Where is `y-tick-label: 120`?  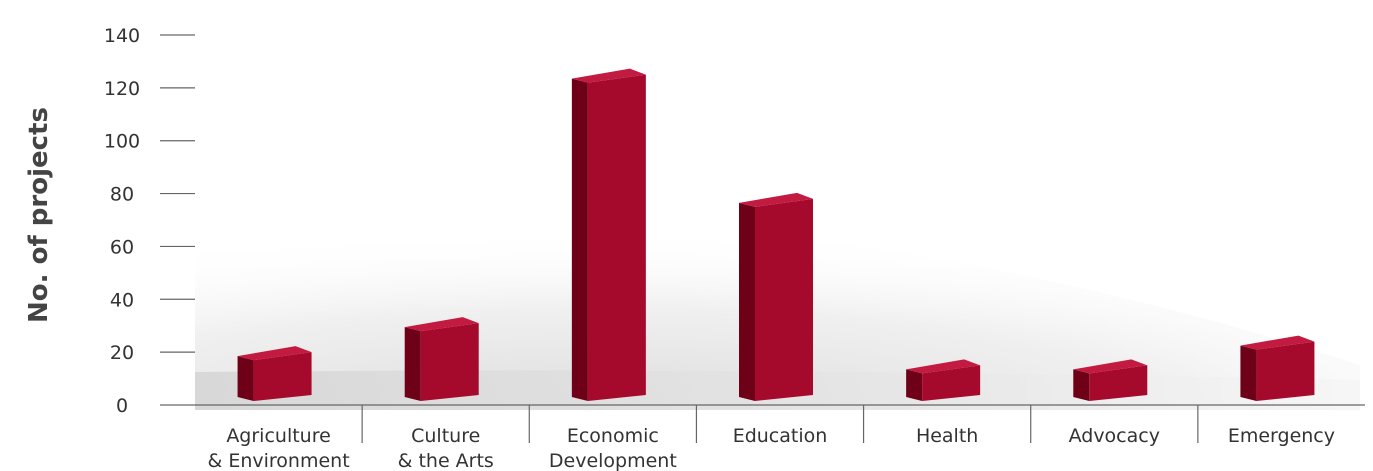
y-tick-label: 120 is located at coordinates (122, 89).